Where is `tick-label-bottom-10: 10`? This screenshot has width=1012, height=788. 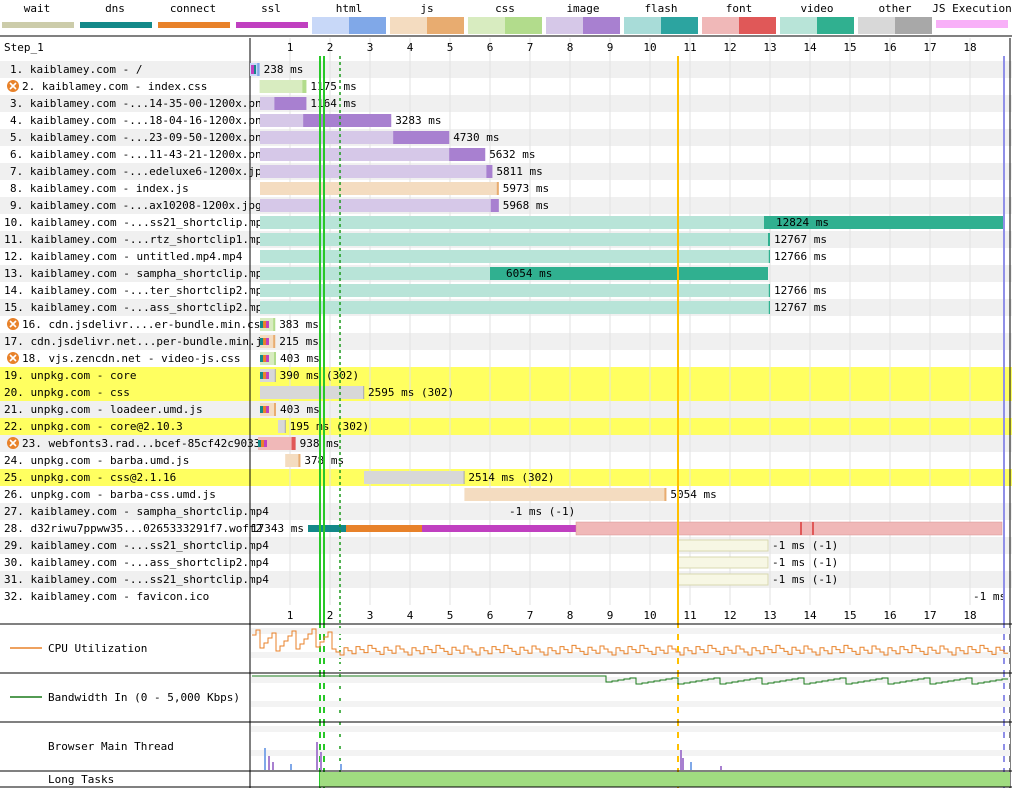
tick-label-bottom-10: 10 is located at coordinates (649, 615).